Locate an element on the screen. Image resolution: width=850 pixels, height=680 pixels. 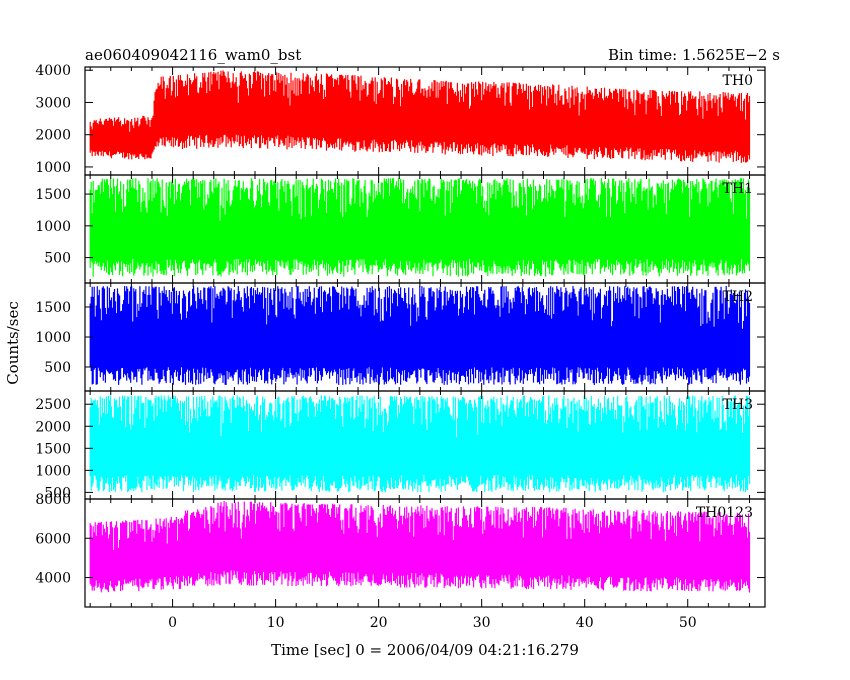
series-th2 is located at coordinates (420, 335).